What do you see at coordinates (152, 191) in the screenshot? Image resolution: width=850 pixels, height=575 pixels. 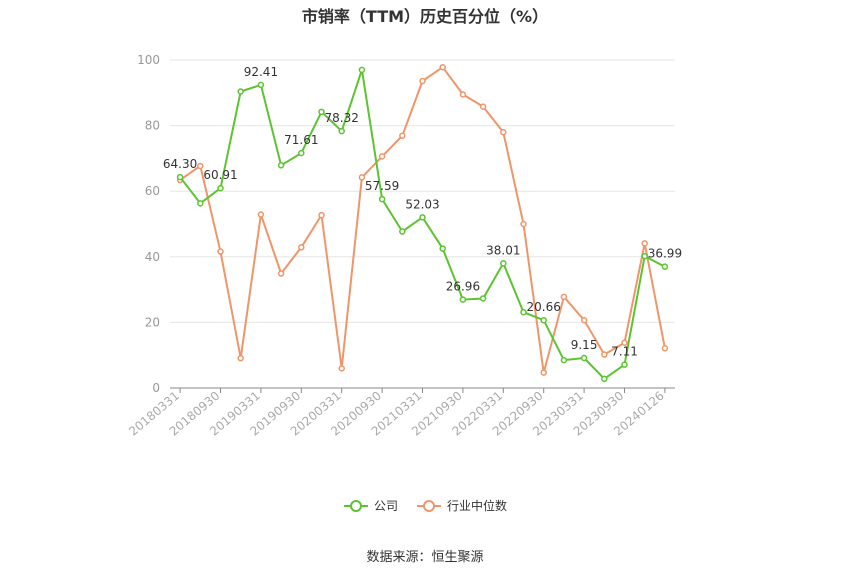 I see `y-tick-label: 60` at bounding box center [152, 191].